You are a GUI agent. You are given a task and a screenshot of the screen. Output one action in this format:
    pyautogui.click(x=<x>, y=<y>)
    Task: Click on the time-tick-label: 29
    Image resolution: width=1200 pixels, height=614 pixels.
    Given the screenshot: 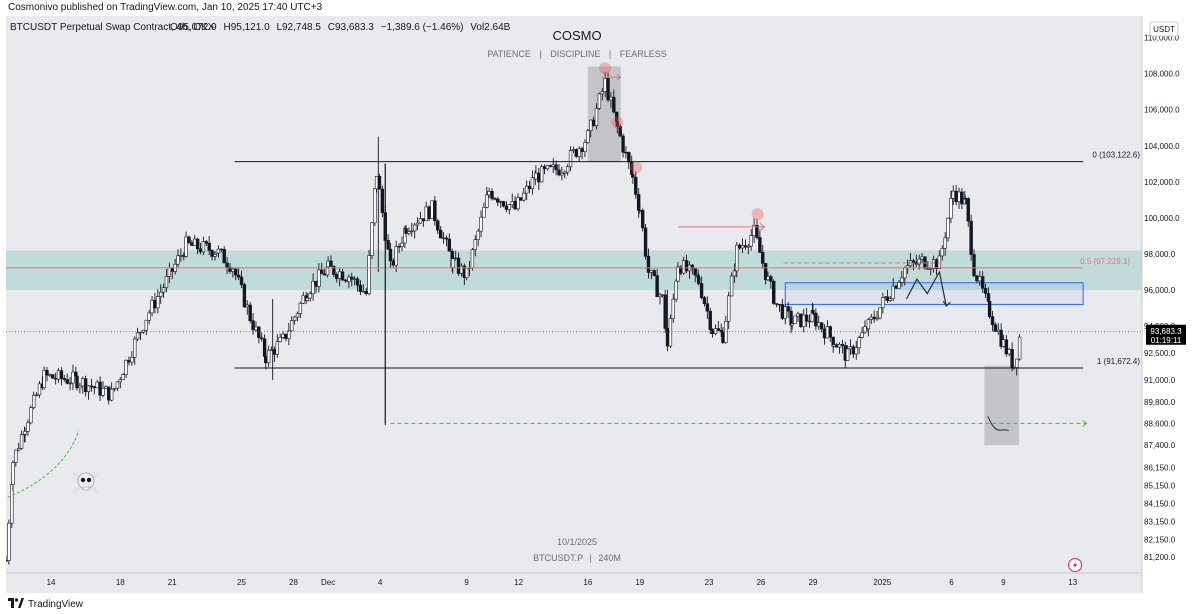 What is the action you would take?
    pyautogui.click(x=813, y=582)
    